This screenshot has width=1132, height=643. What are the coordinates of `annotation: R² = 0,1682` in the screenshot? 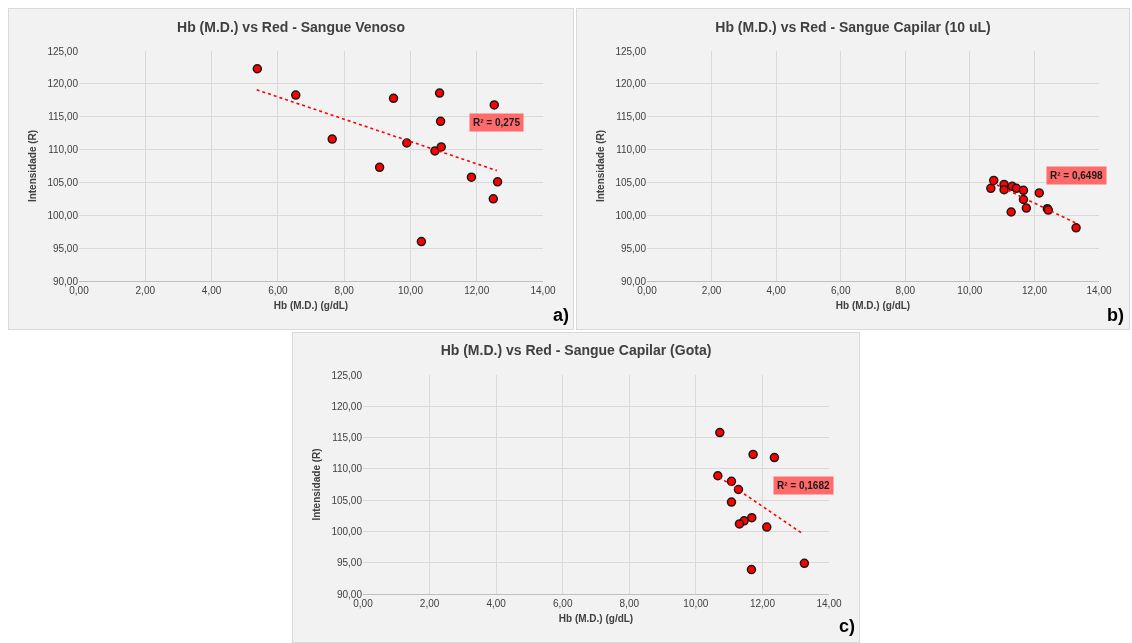 It's located at (803, 485).